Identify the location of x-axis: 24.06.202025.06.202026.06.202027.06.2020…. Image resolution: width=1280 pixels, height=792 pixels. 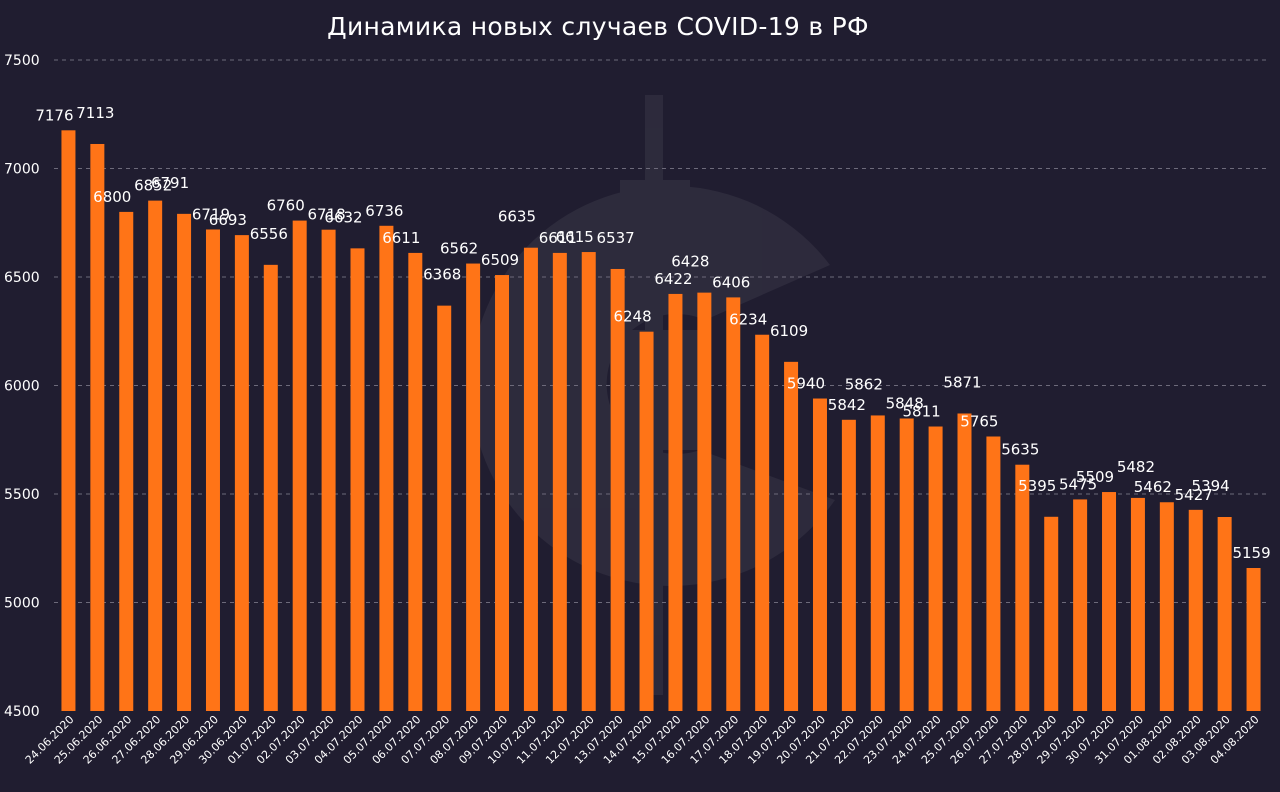
(642, 740).